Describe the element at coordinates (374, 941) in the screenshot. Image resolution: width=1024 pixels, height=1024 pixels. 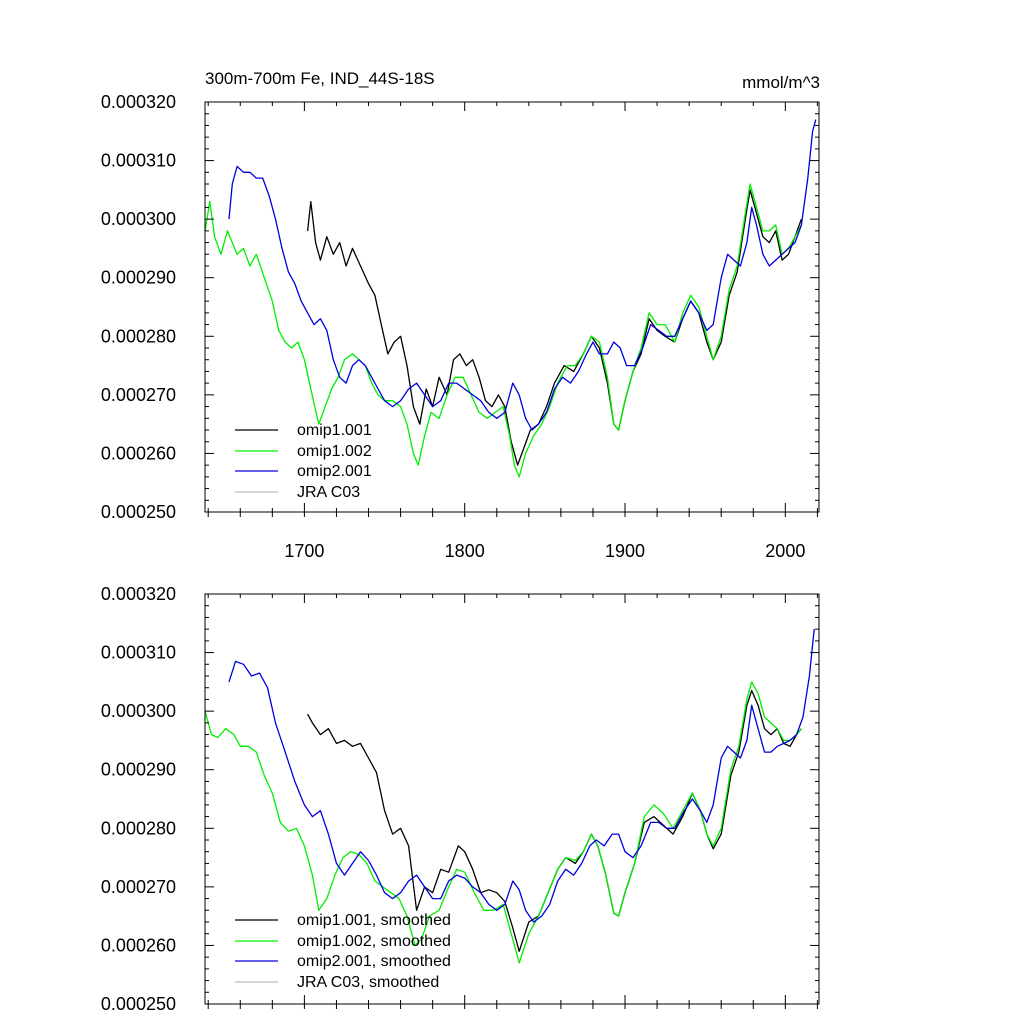
I see `legend-label-omip1-002-smoothed: omip1.002, smoothed` at that location.